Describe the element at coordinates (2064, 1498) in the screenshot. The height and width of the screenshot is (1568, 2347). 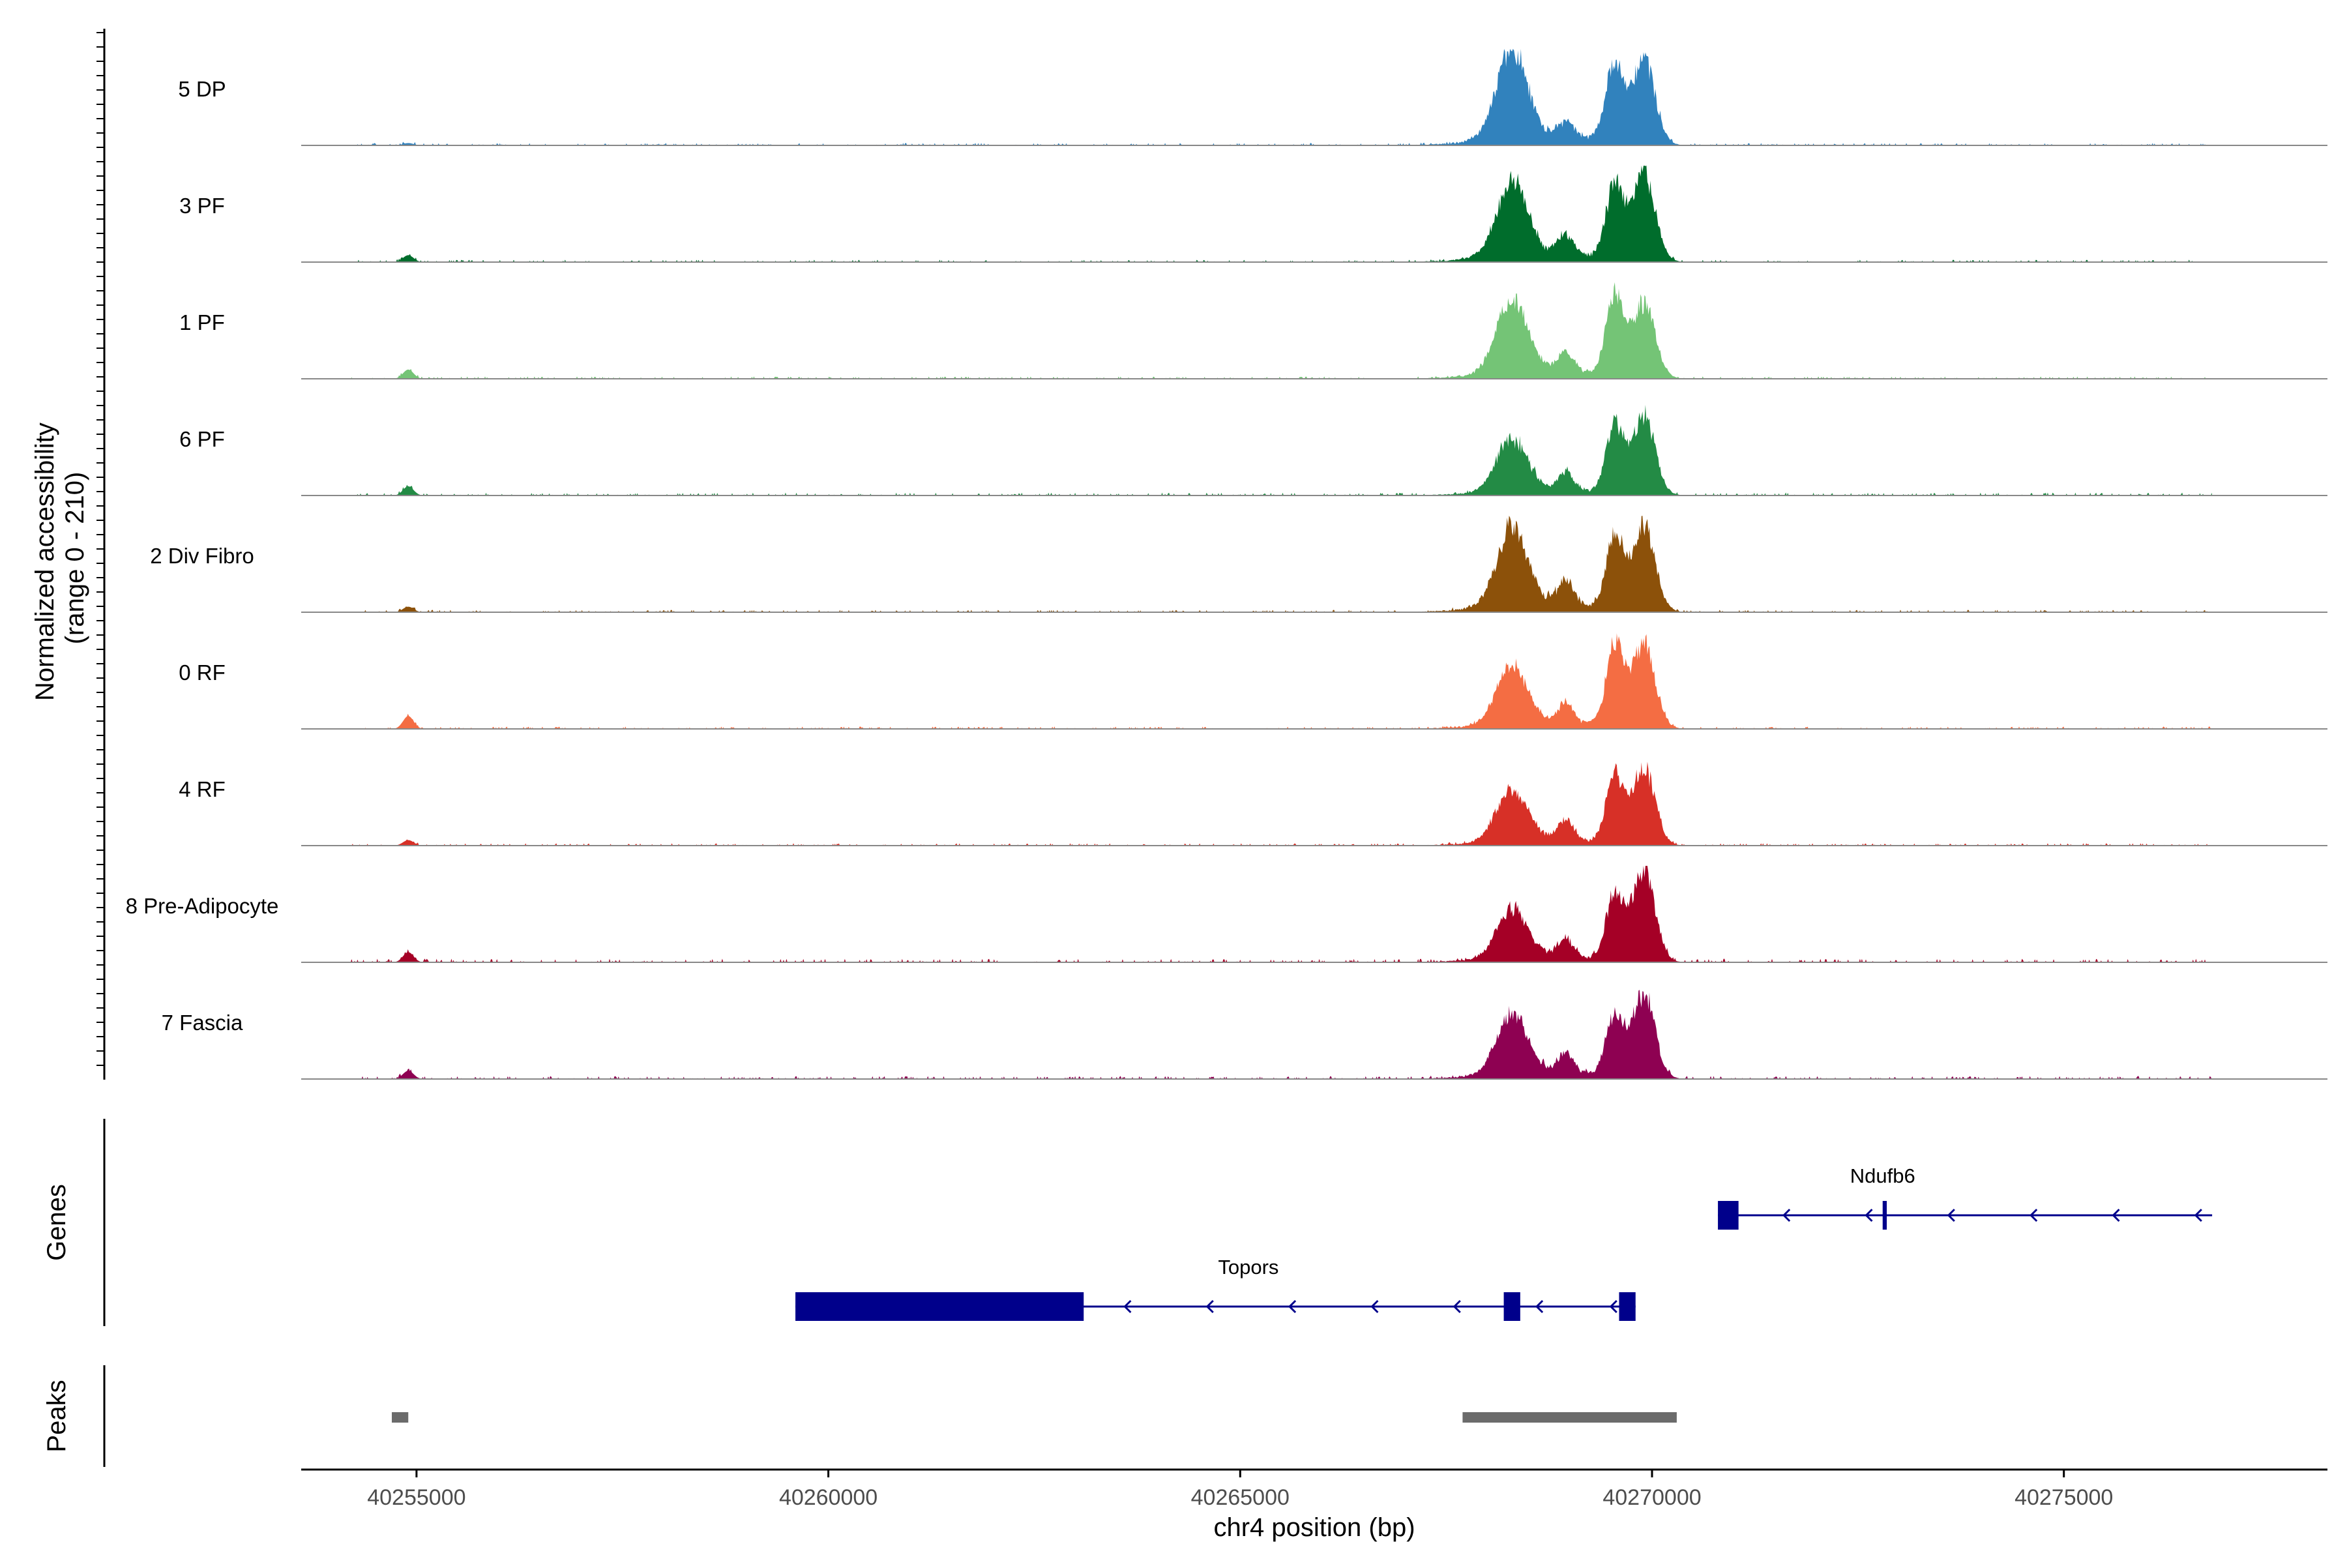
I see `x-tick-label: 40275000` at that location.